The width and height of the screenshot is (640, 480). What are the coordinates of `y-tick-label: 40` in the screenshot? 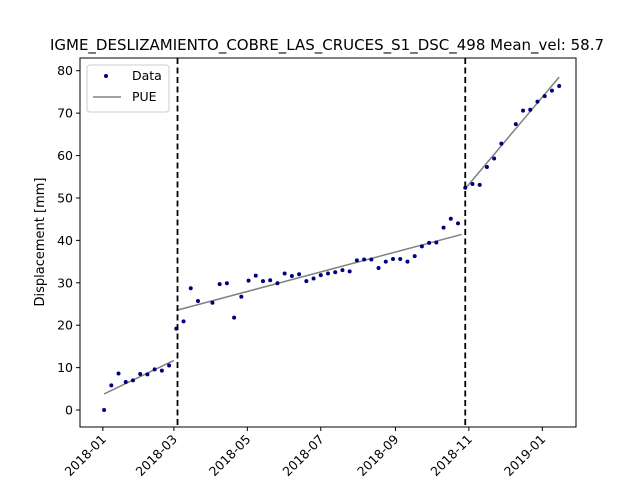 It's located at (65, 240).